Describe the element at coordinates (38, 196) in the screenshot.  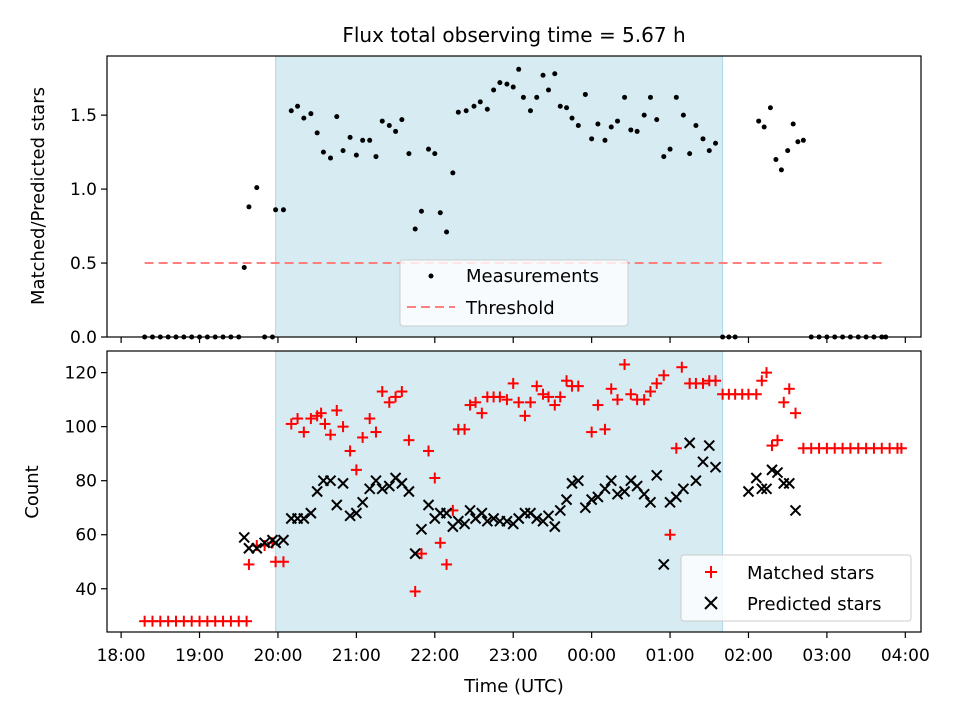
I see `top-y-axis-label: Matched/Predicted stars` at that location.